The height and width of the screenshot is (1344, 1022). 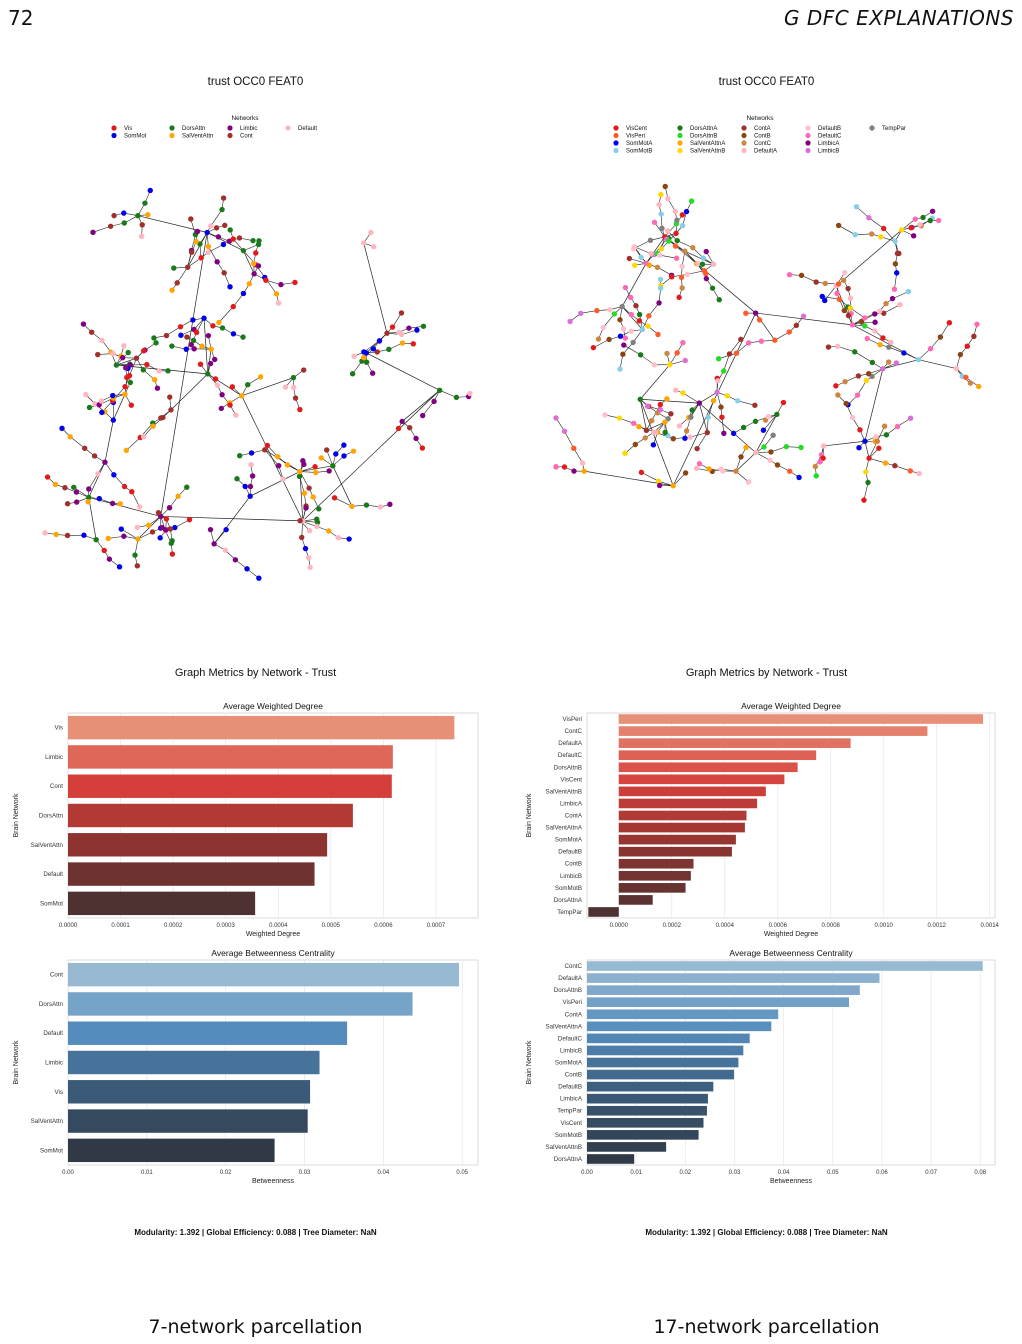 What do you see at coordinates (573, 1002) in the screenshot?
I see `y-tick-label: VisPeri` at bounding box center [573, 1002].